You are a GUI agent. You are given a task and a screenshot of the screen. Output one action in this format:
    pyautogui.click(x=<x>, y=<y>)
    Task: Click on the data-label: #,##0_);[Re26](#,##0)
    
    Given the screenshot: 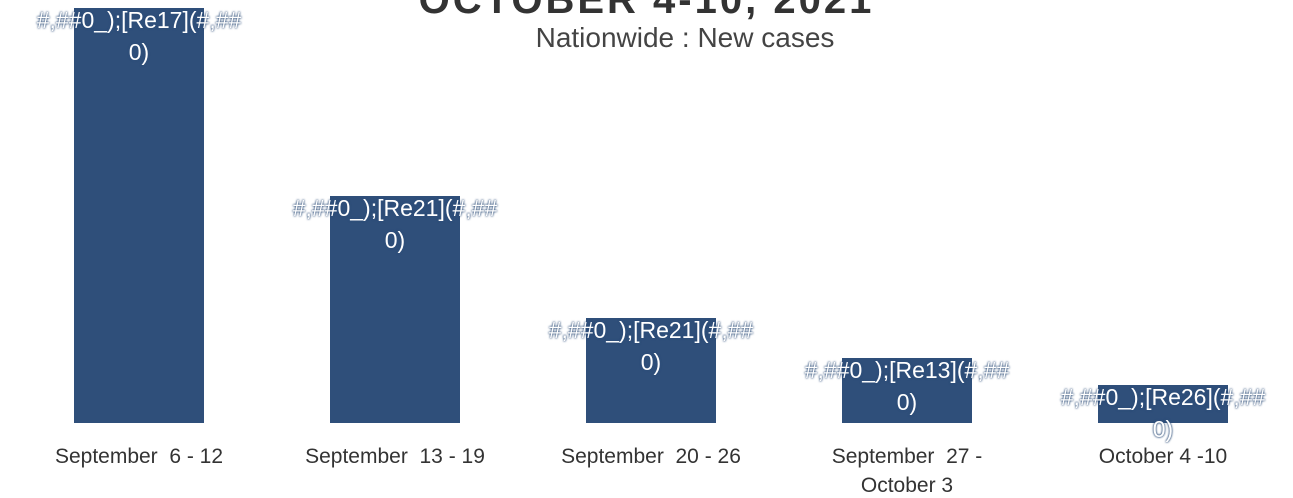 What is the action you would take?
    pyautogui.click(x=1163, y=413)
    